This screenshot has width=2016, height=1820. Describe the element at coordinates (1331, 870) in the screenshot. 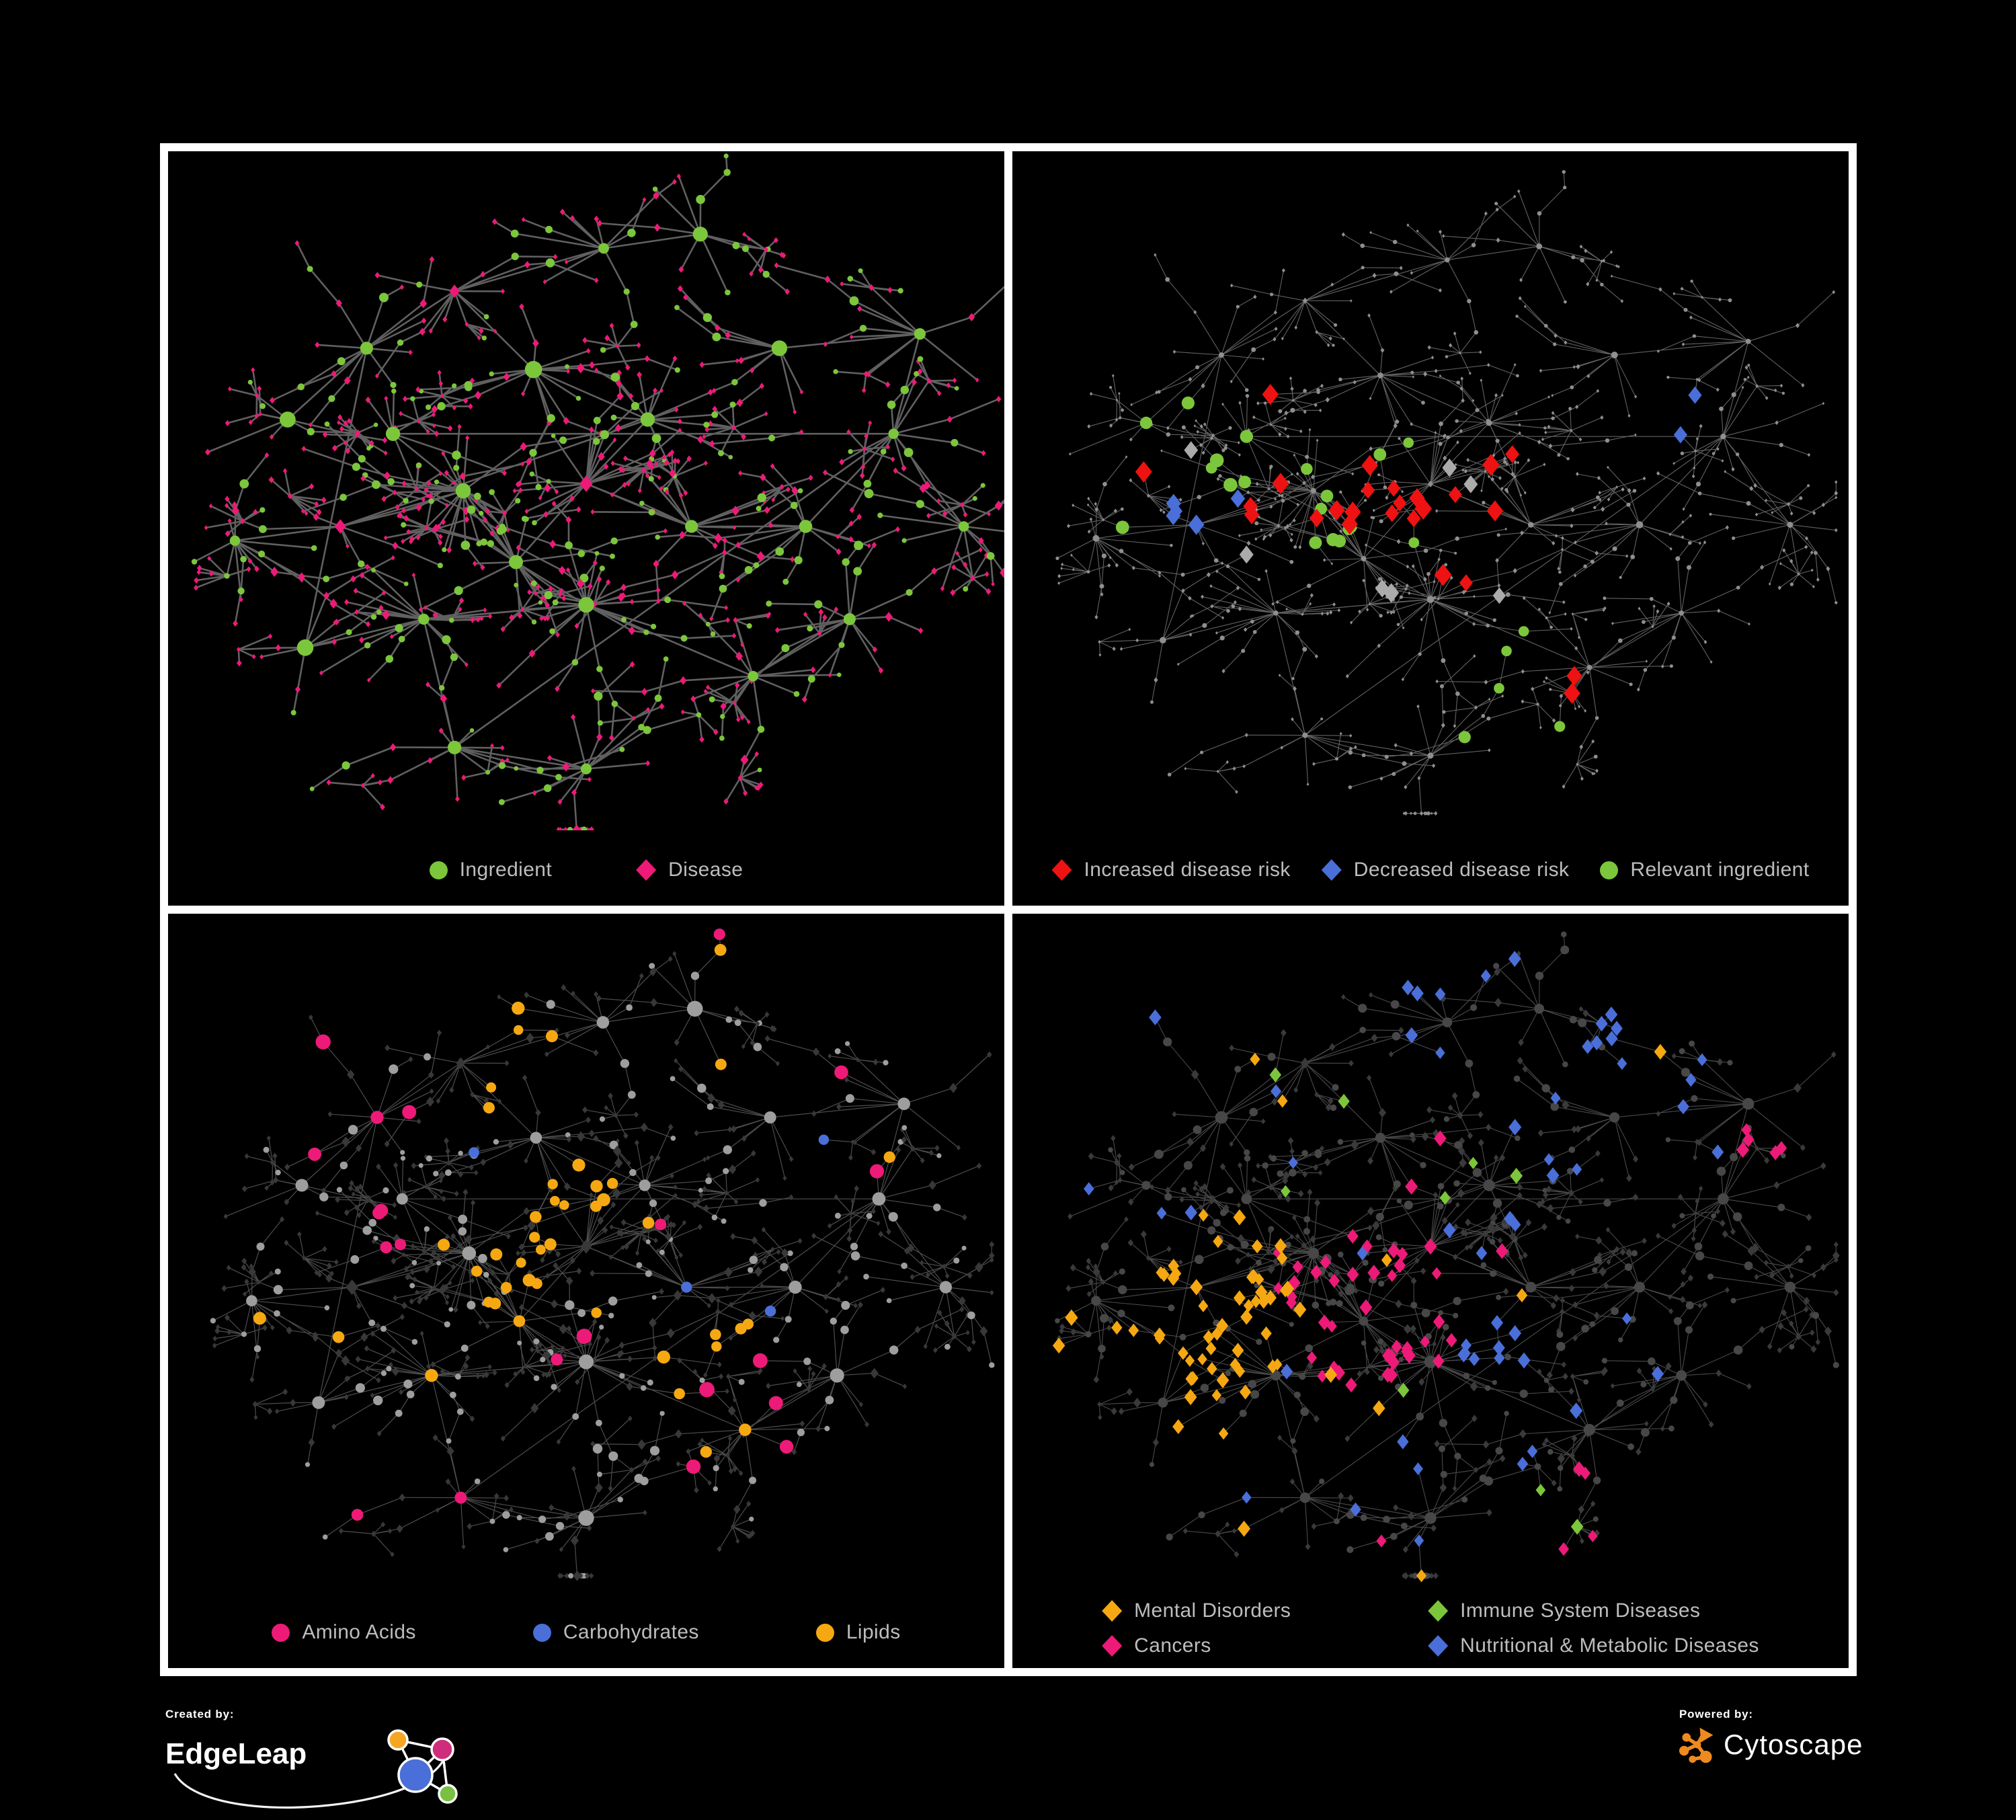

I see `decreased-disease-risk-diamond-marker-icon` at that location.